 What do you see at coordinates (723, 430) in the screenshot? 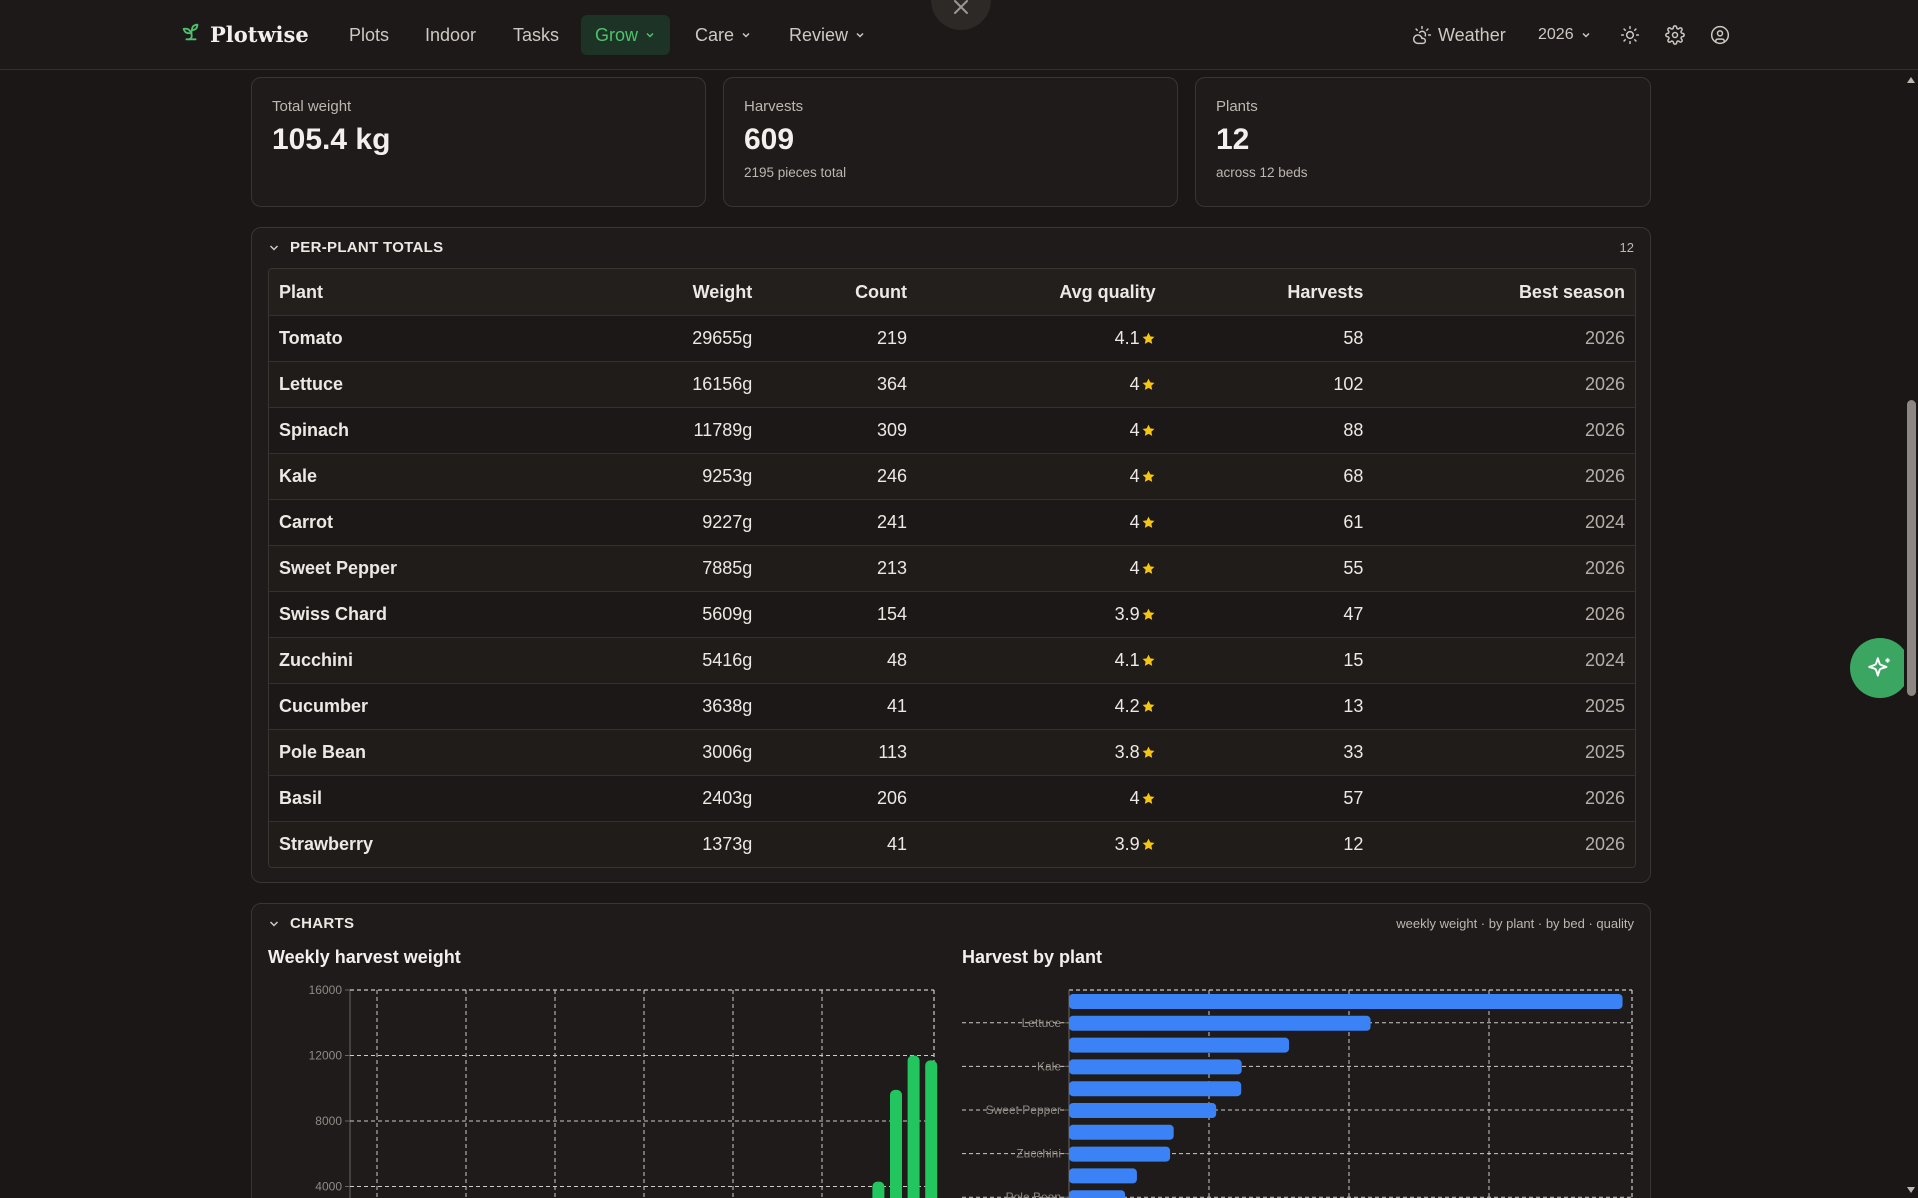
I see `cell-weight: 11789g` at bounding box center [723, 430].